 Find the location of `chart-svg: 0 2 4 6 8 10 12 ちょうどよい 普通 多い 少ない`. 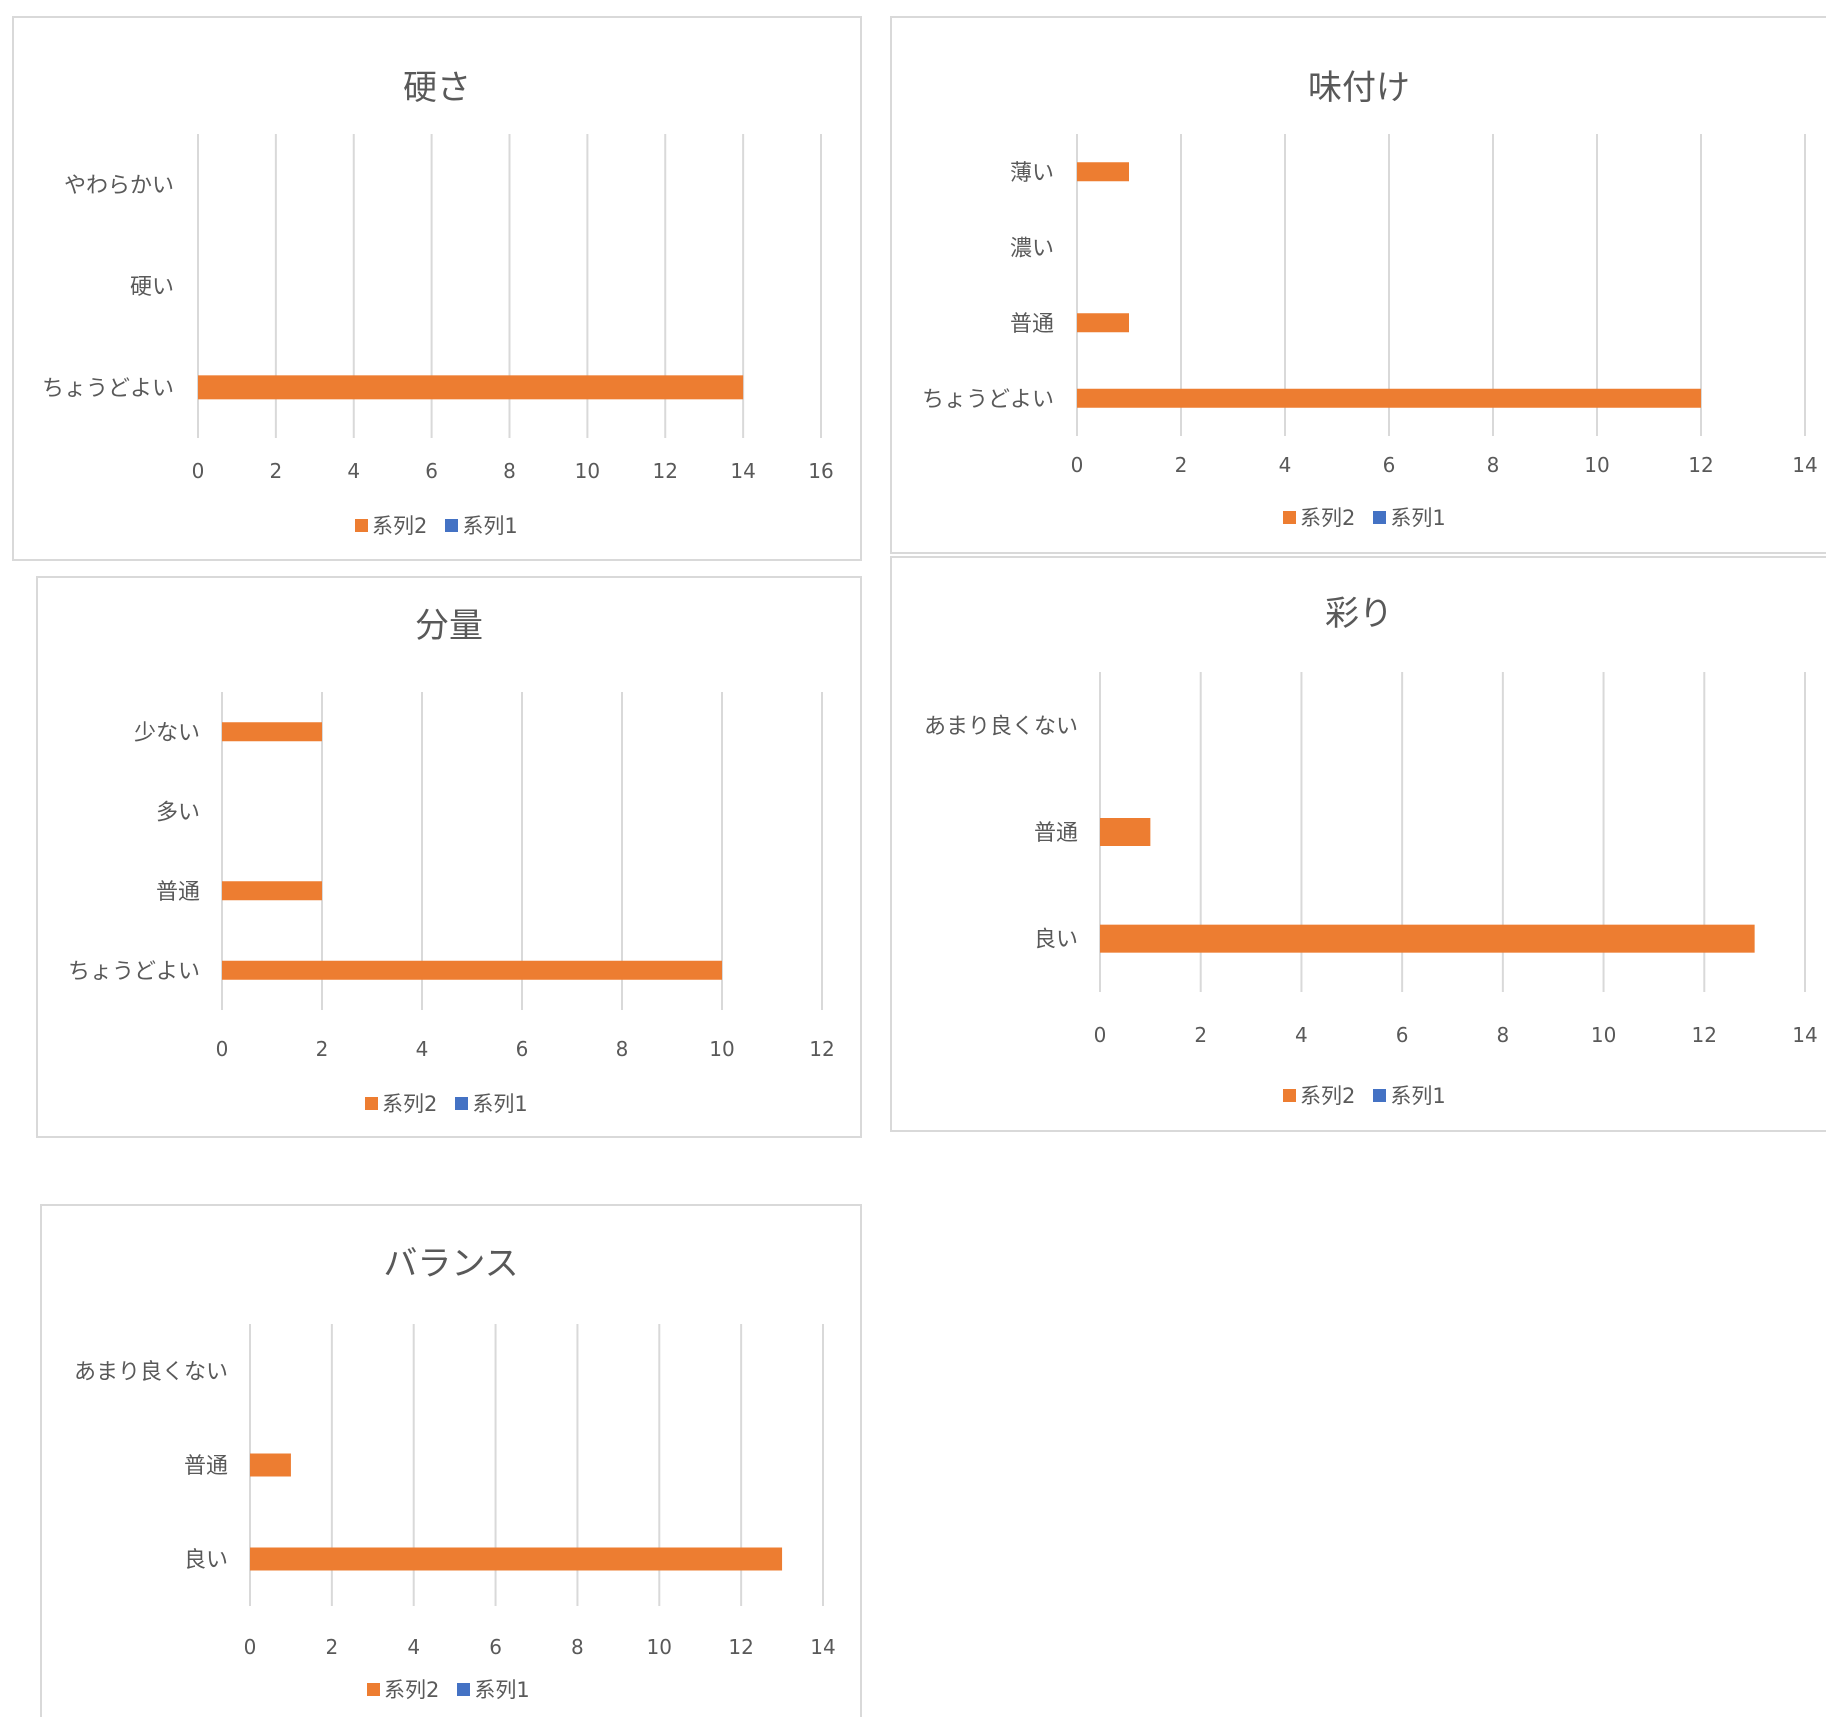

chart-svg: 0 2 4 6 8 10 12 ちょうどよい 普通 多い 少ない is located at coordinates (451, 876).